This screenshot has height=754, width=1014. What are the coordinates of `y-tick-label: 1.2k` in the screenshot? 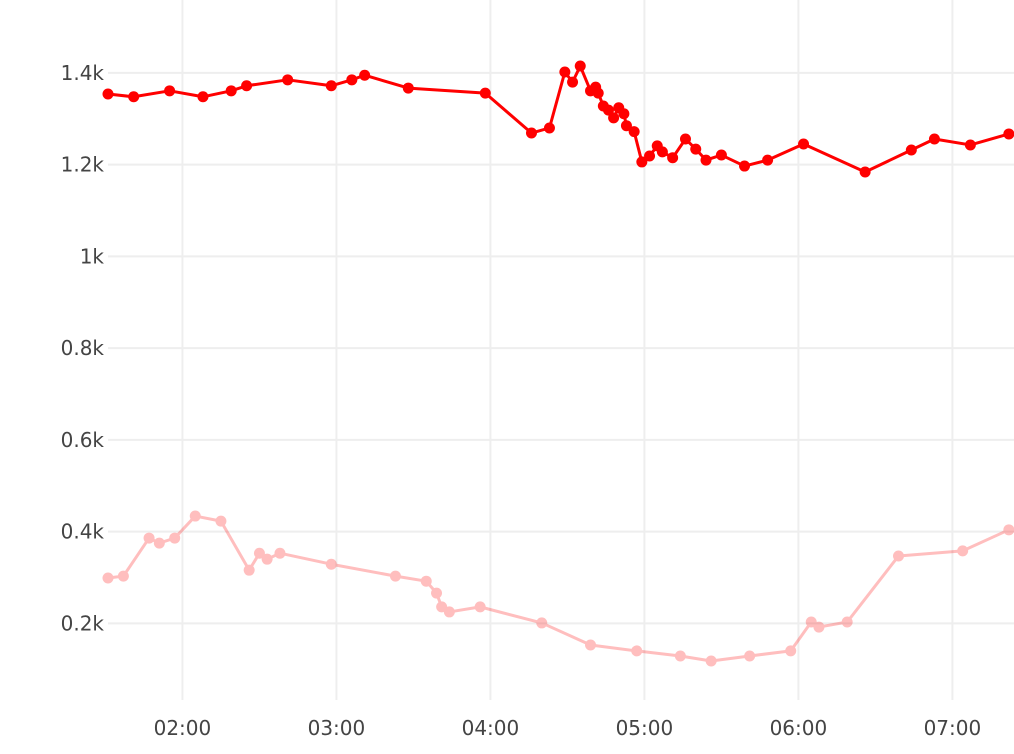 It's located at (83, 165).